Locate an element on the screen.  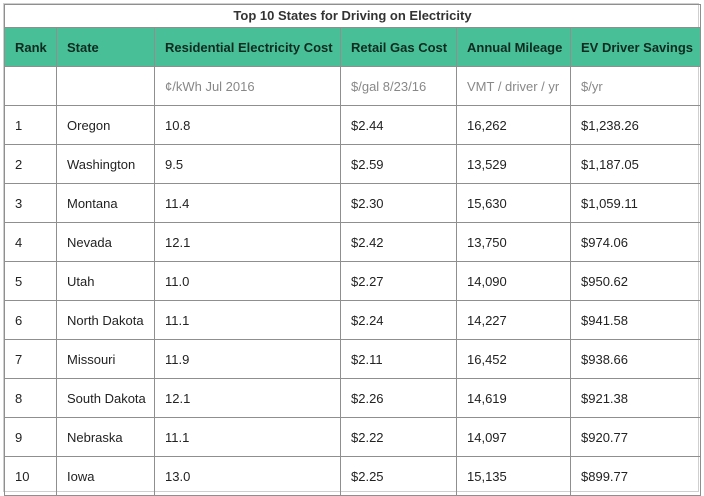
table-row: 3 Montana 11.4 $2.30 15,630 $1,059.11 is located at coordinates (352, 203).